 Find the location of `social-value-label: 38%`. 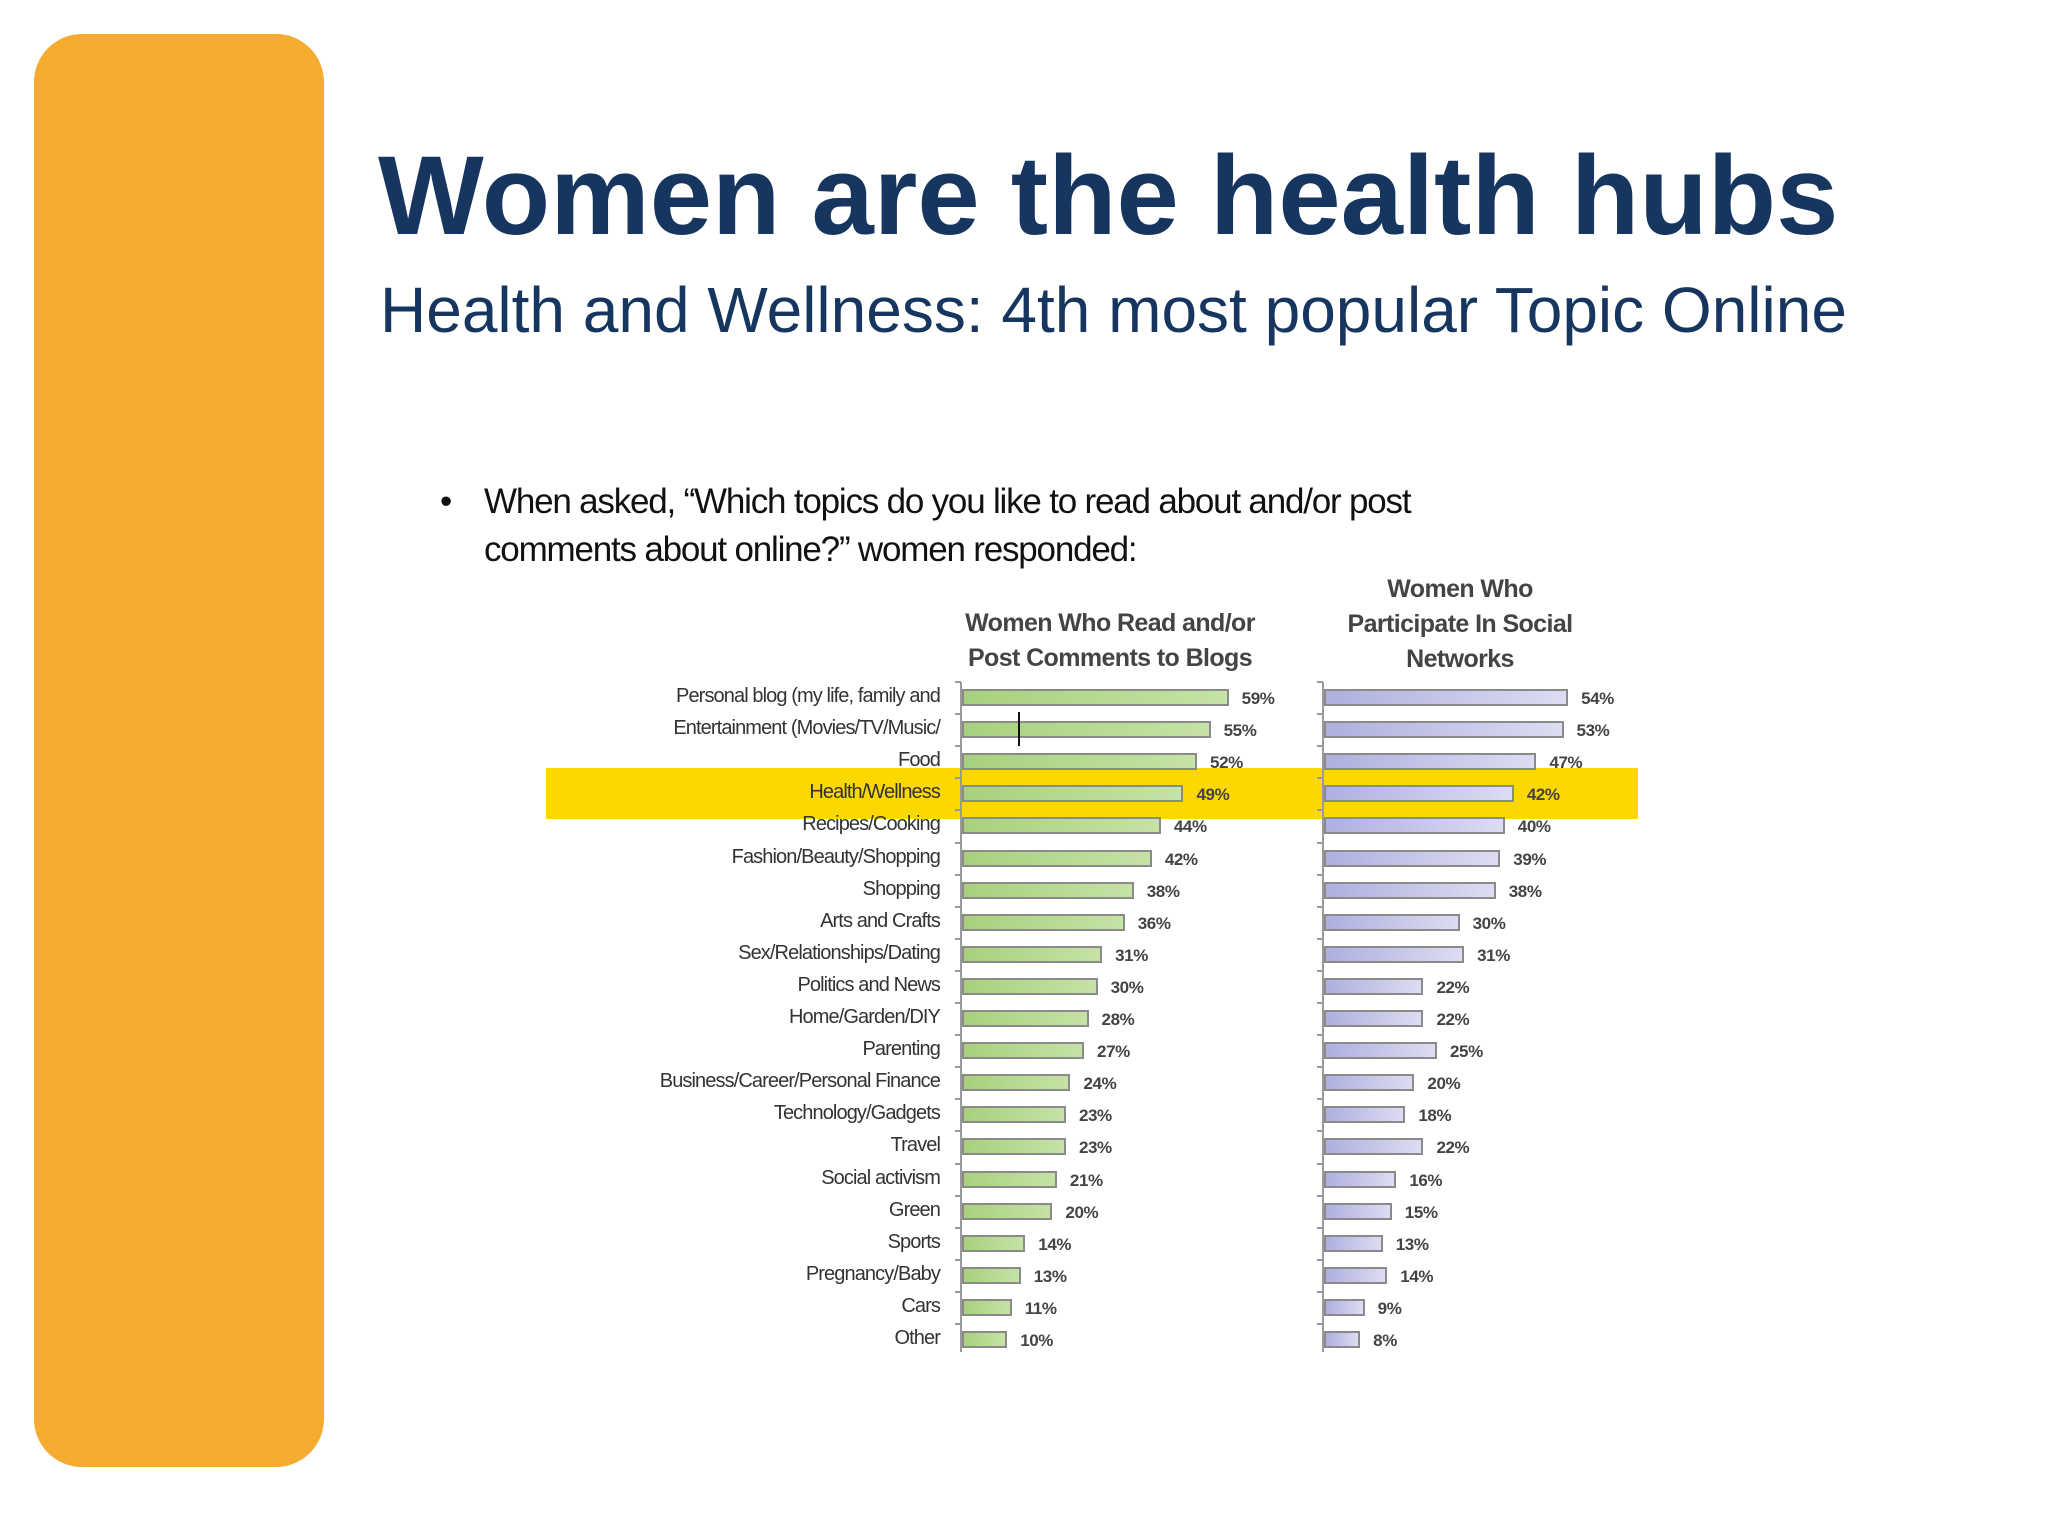

social-value-label: 38% is located at coordinates (1525, 891).